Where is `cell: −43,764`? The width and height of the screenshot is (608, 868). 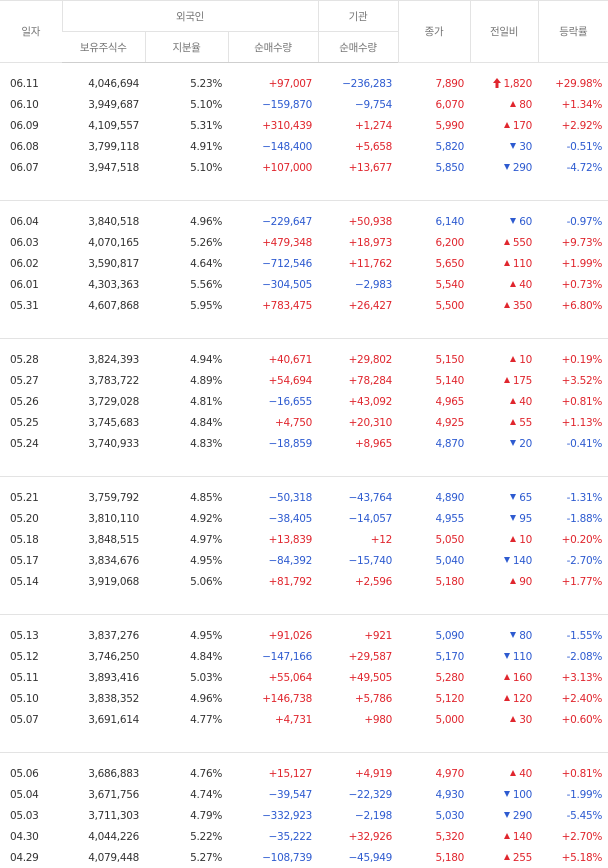
cell: −43,764 is located at coordinates (358, 497).